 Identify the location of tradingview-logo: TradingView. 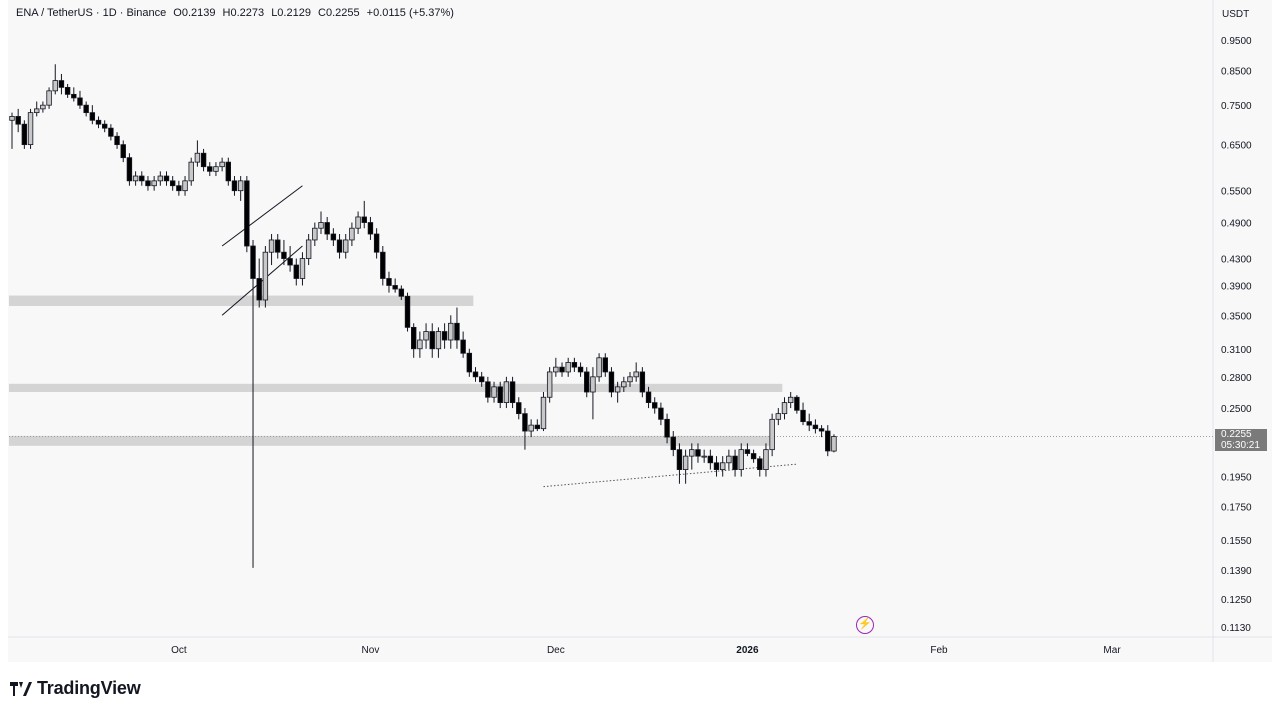
(75, 688).